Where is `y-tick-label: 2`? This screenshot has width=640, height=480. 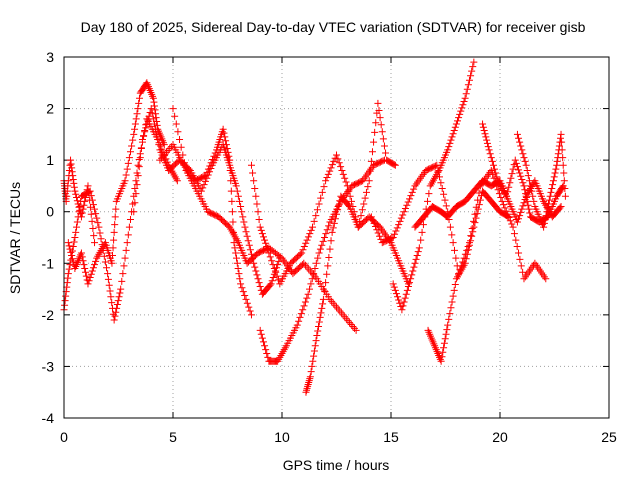 y-tick-label: 2 is located at coordinates (50, 109).